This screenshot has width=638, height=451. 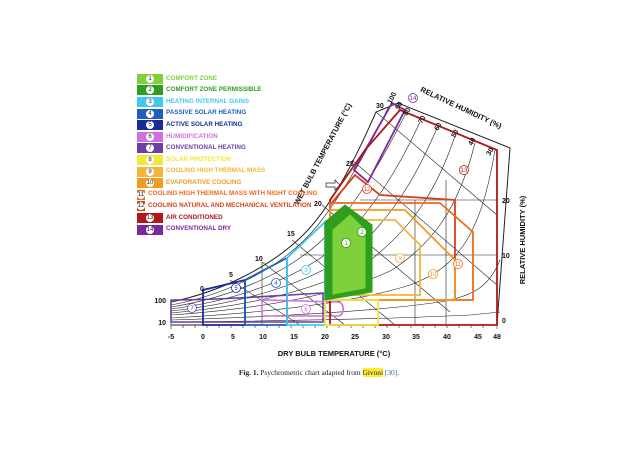 What do you see at coordinates (506, 256) in the screenshot?
I see `right-tick-label: 10` at bounding box center [506, 256].